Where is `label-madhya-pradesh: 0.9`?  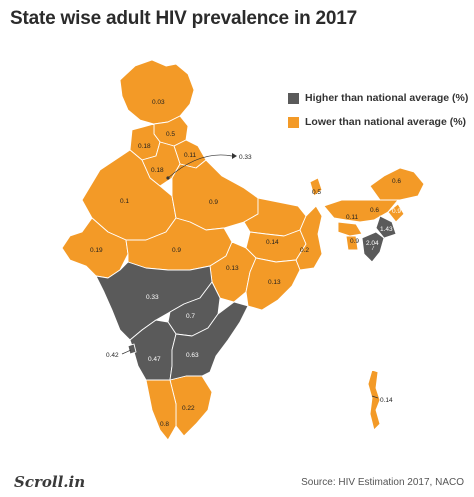 label-madhya-pradesh: 0.9 is located at coordinates (176, 250).